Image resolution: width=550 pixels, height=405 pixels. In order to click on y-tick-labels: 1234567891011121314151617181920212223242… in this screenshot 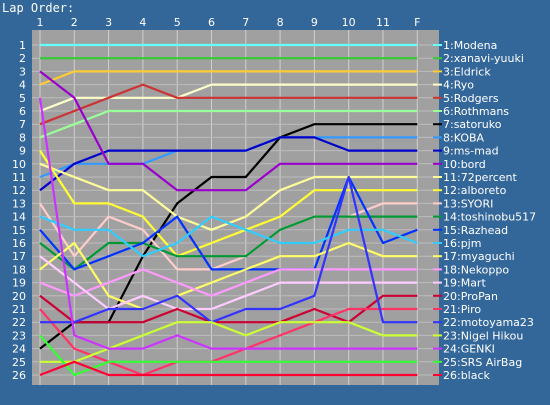, I will do `click(19, 210)`.